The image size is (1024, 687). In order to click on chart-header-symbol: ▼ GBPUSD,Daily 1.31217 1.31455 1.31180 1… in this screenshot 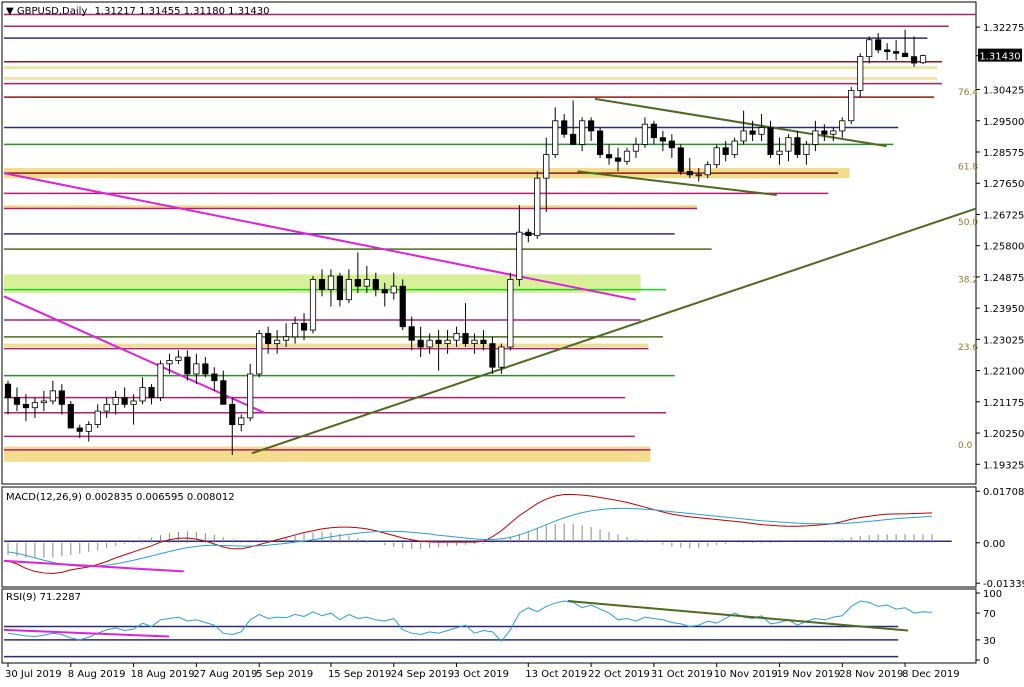, I will do `click(138, 11)`.